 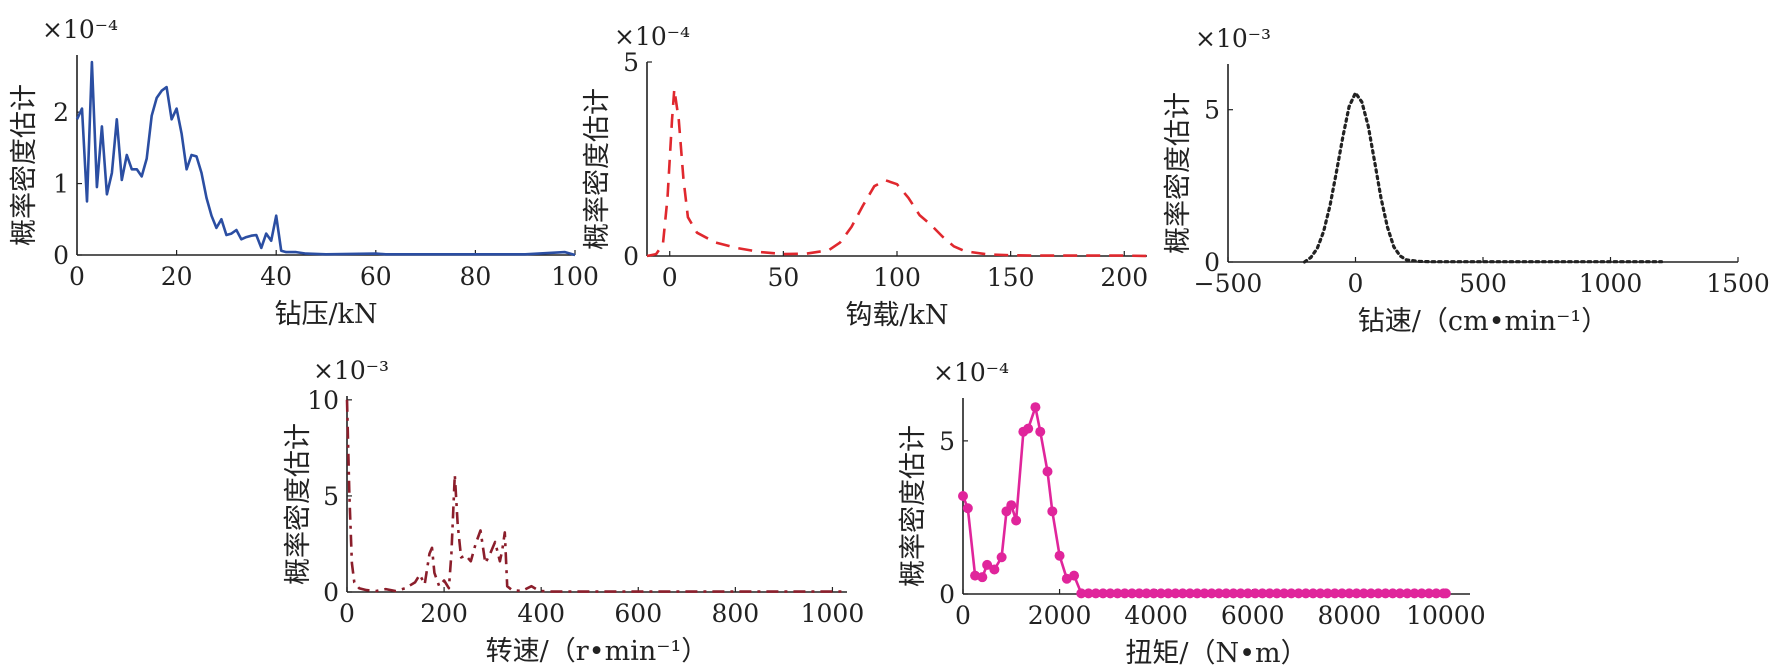 I want to click on torque-y-axis-title: 概率密度估计, so click(x=913, y=506).